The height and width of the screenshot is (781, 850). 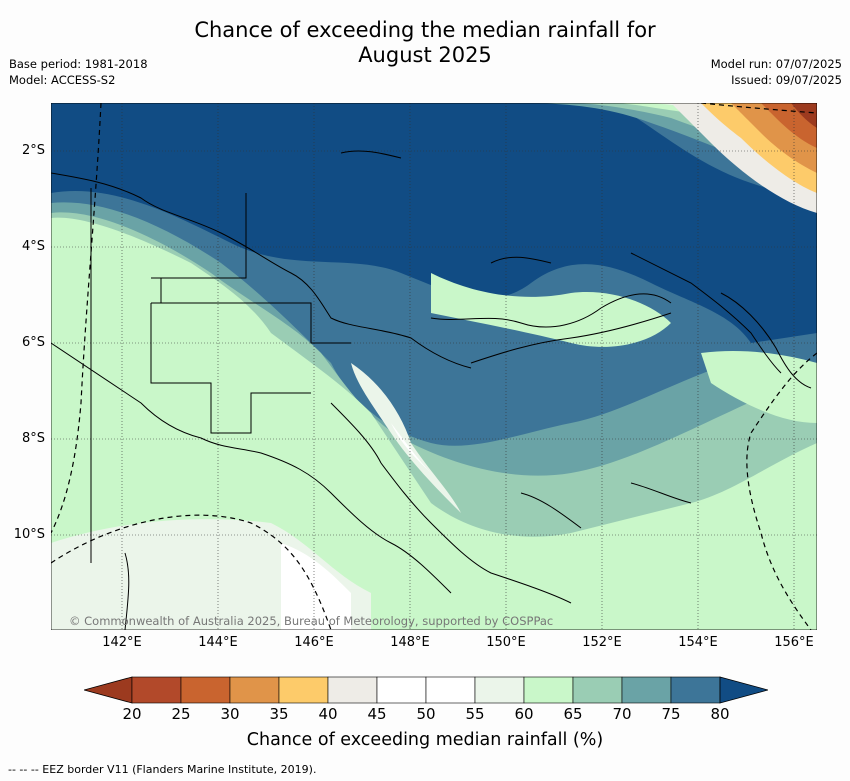 I want to click on meta-right: Model run: 07/07/2025 Issued: 09/07/2025, so click(x=776, y=72).